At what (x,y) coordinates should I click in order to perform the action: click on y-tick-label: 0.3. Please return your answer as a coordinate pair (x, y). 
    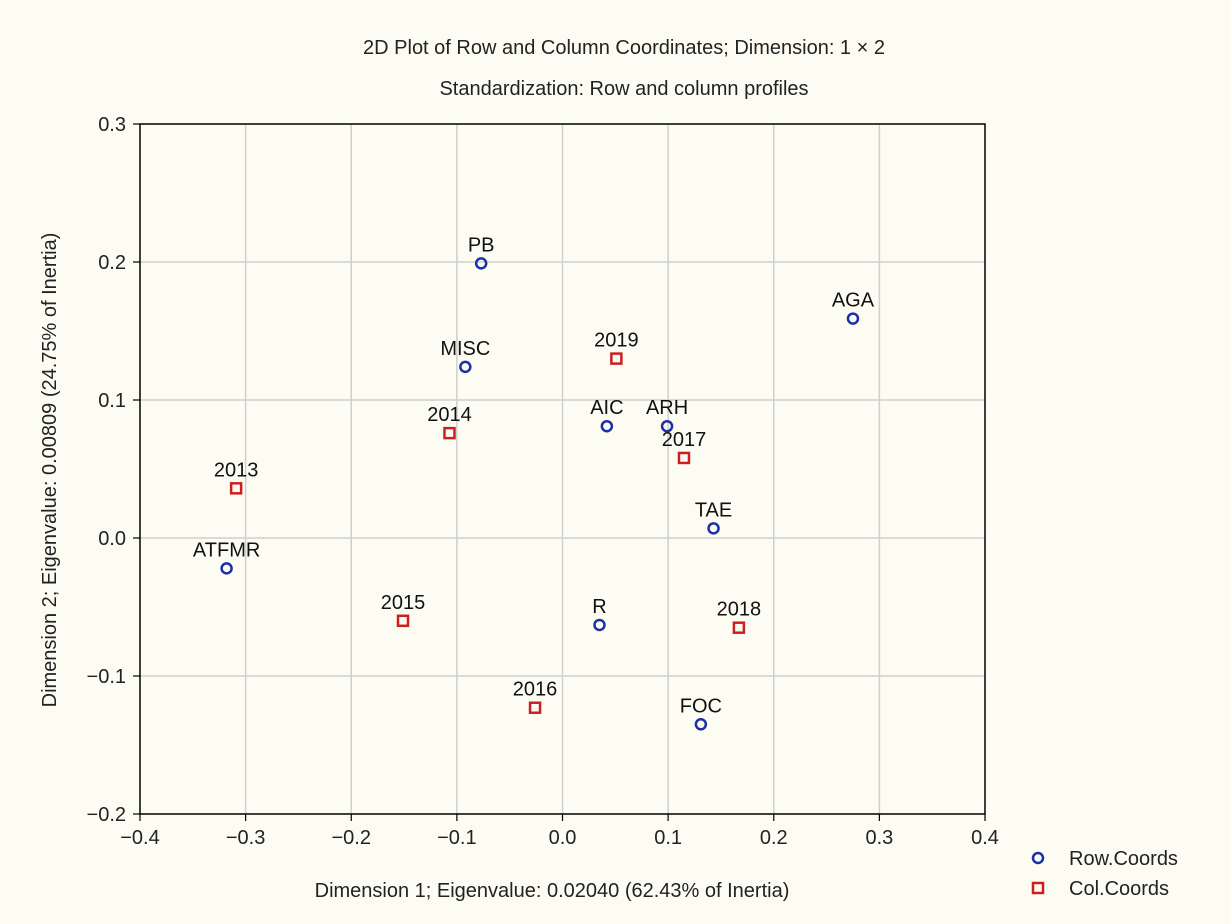
    Looking at the image, I should click on (112, 125).